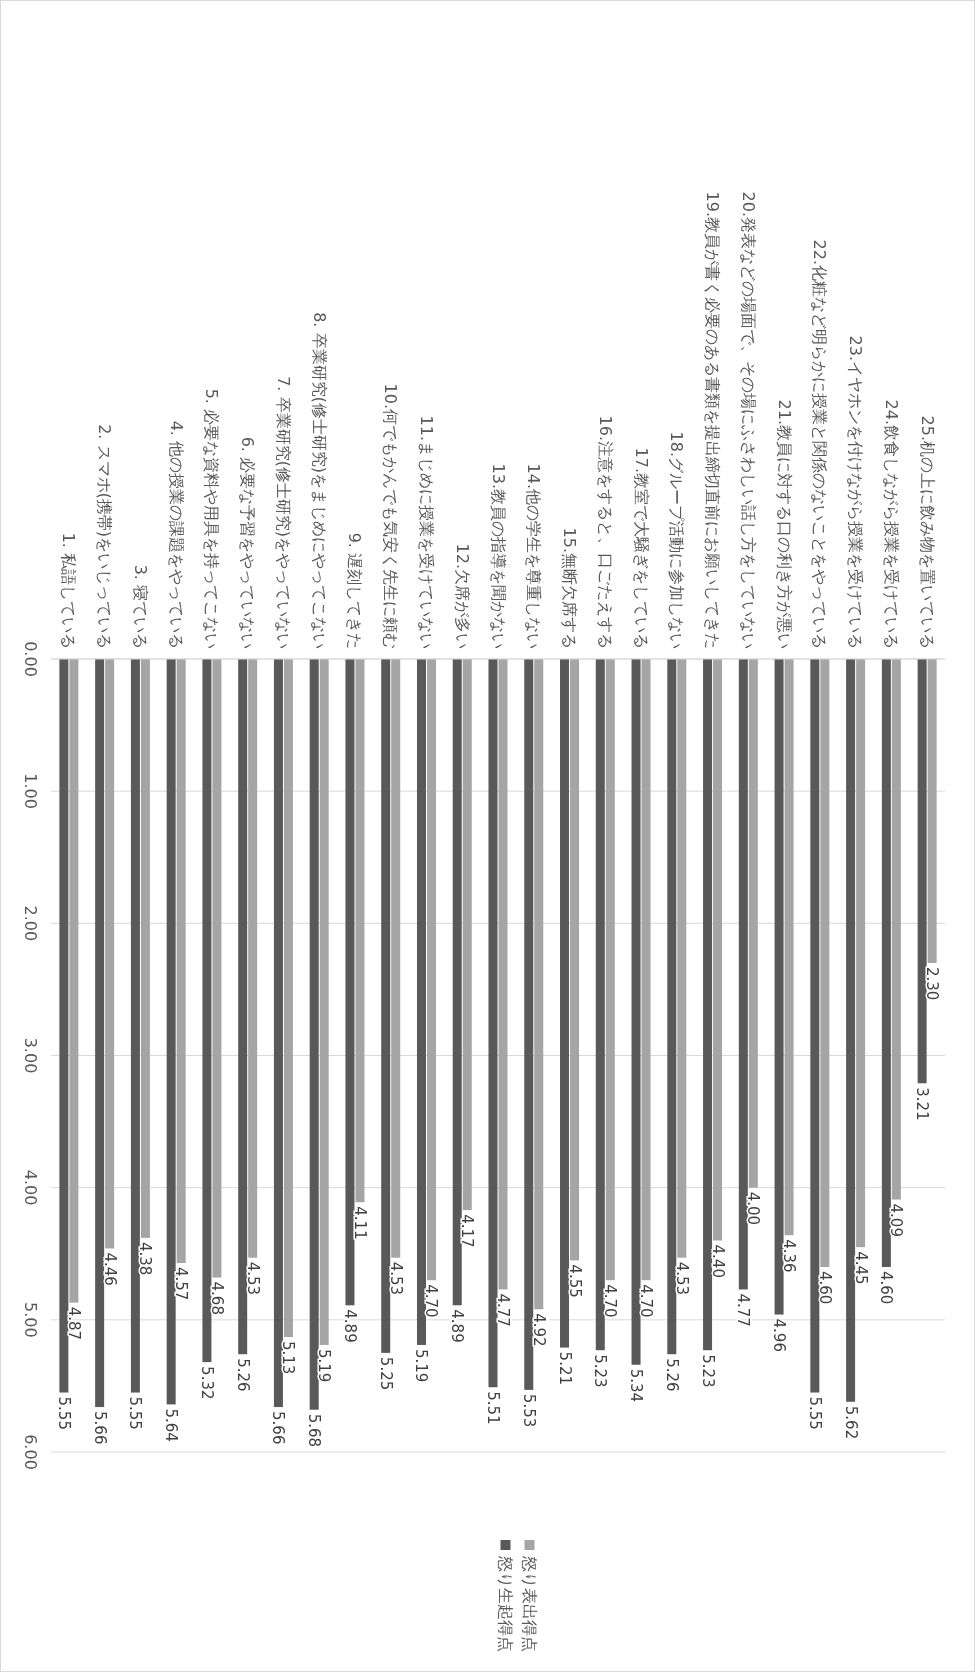 The image size is (975, 1672). Describe the element at coordinates (30, 923) in the screenshot. I see `y-tick-label: 2.00` at that location.